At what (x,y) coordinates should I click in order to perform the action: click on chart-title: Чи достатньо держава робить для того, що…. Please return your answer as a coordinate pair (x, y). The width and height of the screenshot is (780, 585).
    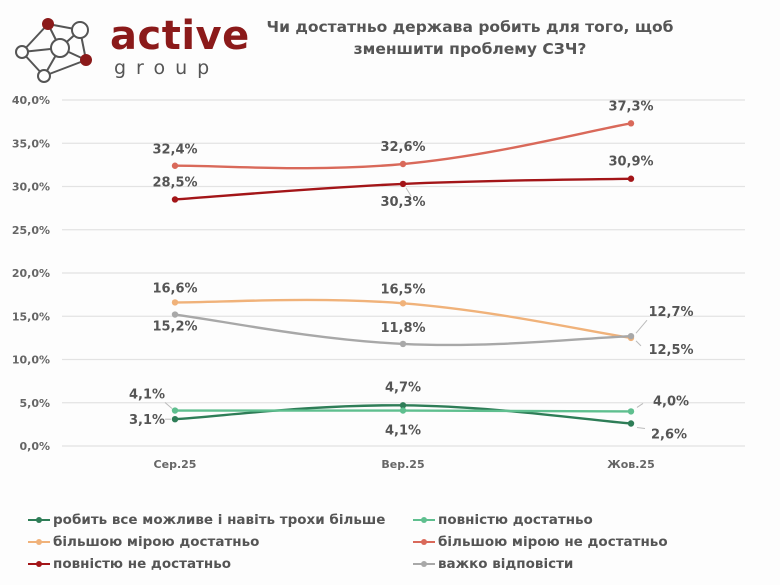
    Looking at the image, I should click on (470, 38).